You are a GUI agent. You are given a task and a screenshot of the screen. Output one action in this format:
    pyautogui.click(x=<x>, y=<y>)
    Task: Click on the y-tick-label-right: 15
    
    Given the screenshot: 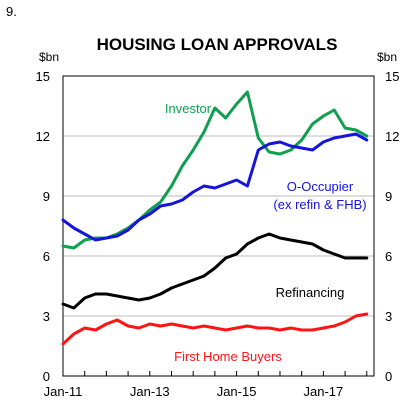 What is the action you would take?
    pyautogui.click(x=392, y=76)
    